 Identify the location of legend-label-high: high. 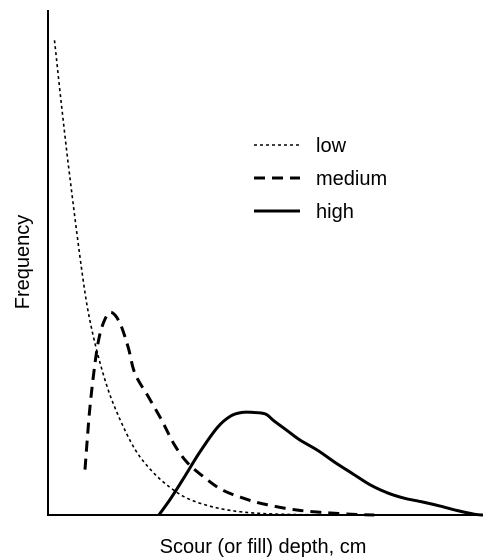
(335, 212).